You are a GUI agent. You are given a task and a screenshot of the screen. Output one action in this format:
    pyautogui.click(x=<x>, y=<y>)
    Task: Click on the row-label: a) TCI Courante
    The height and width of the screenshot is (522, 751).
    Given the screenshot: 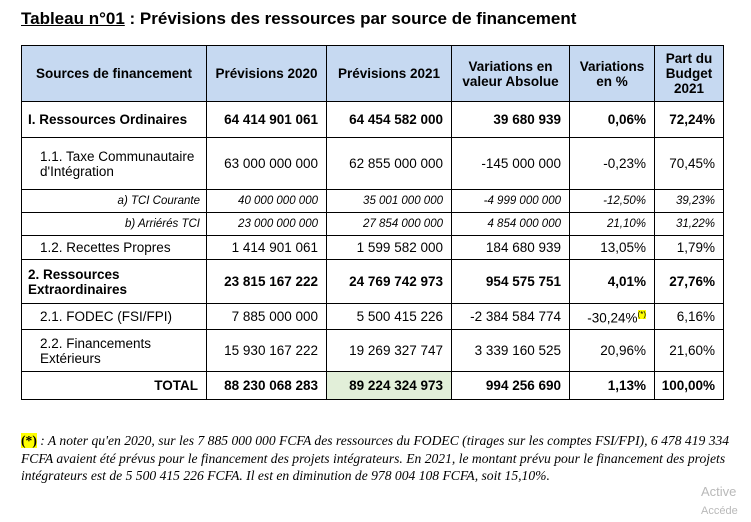 What is the action you would take?
    pyautogui.click(x=114, y=201)
    